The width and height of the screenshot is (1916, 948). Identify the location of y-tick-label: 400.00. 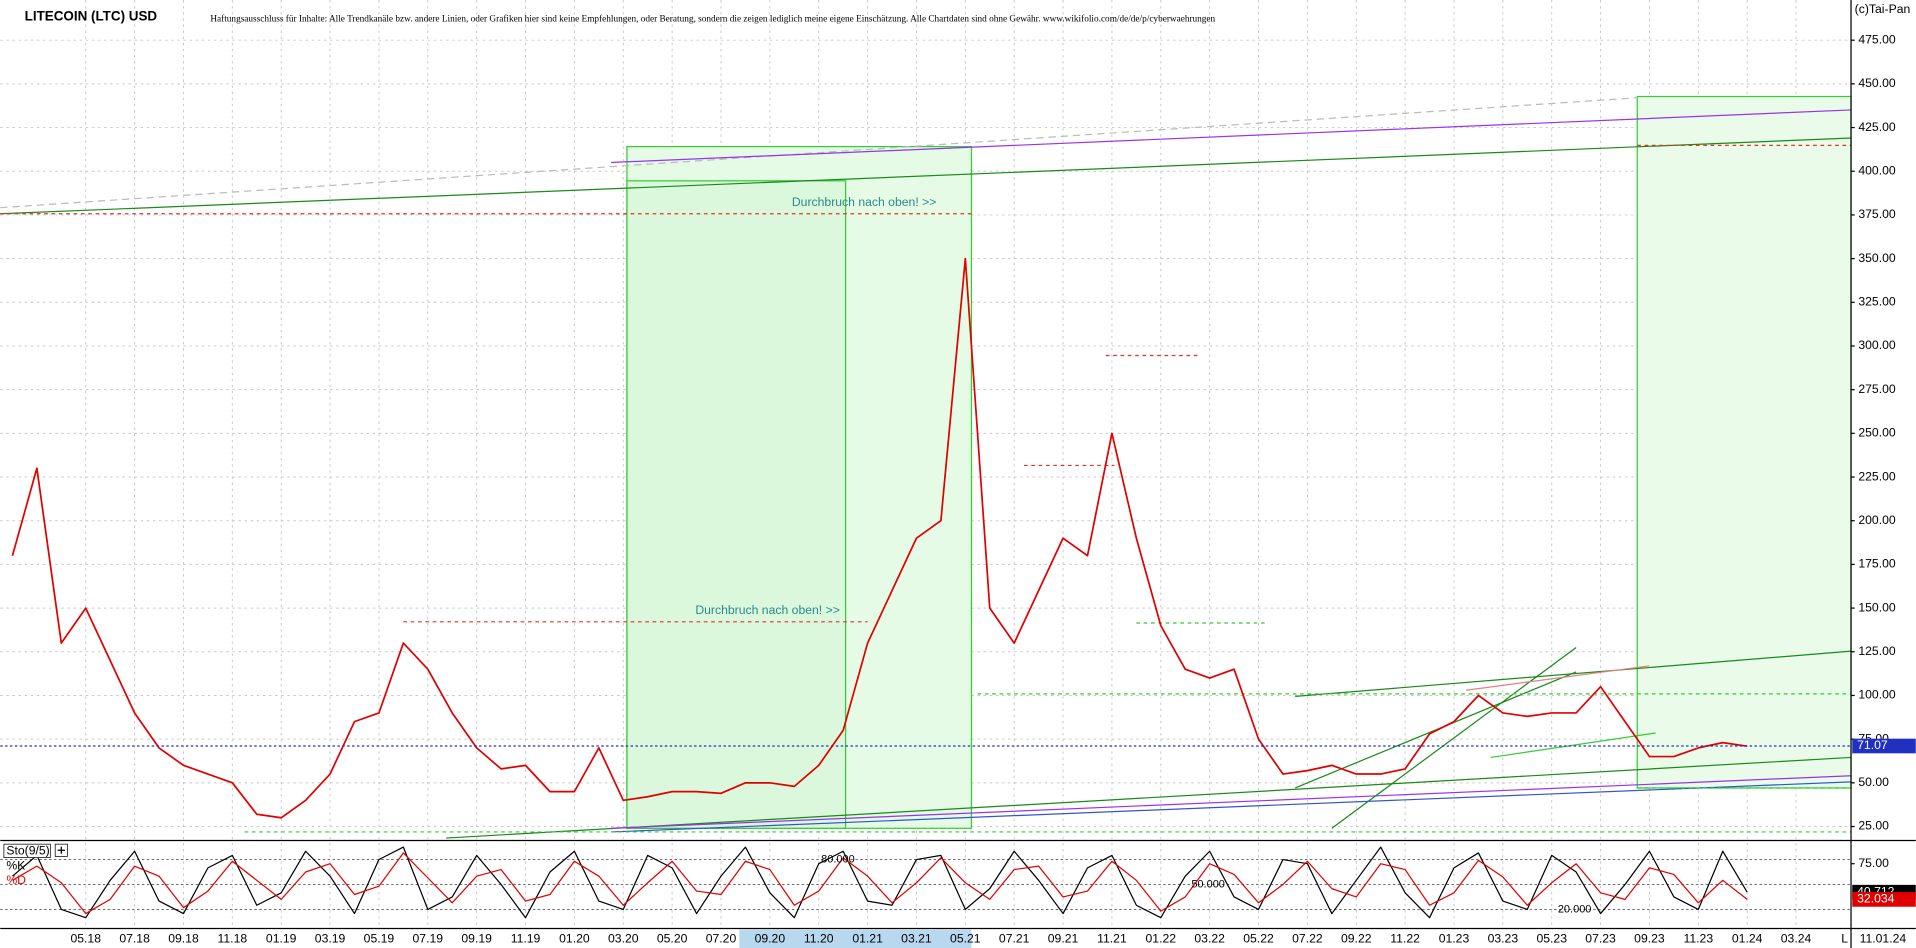
(1877, 170).